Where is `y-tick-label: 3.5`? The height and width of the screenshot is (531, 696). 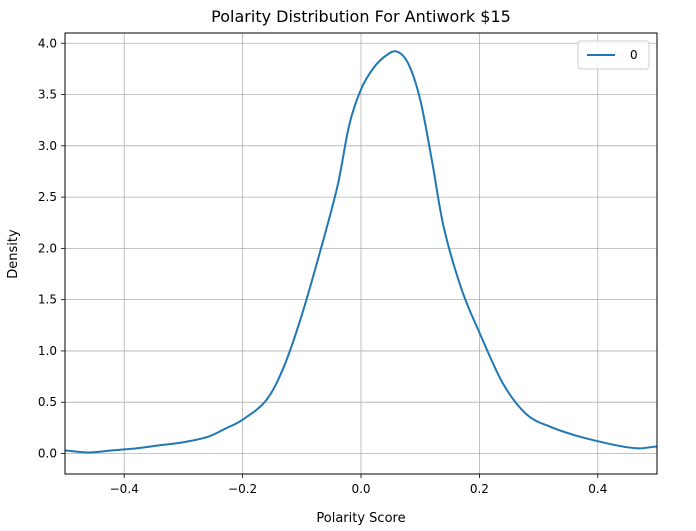
y-tick-label: 3.5 is located at coordinates (47, 95).